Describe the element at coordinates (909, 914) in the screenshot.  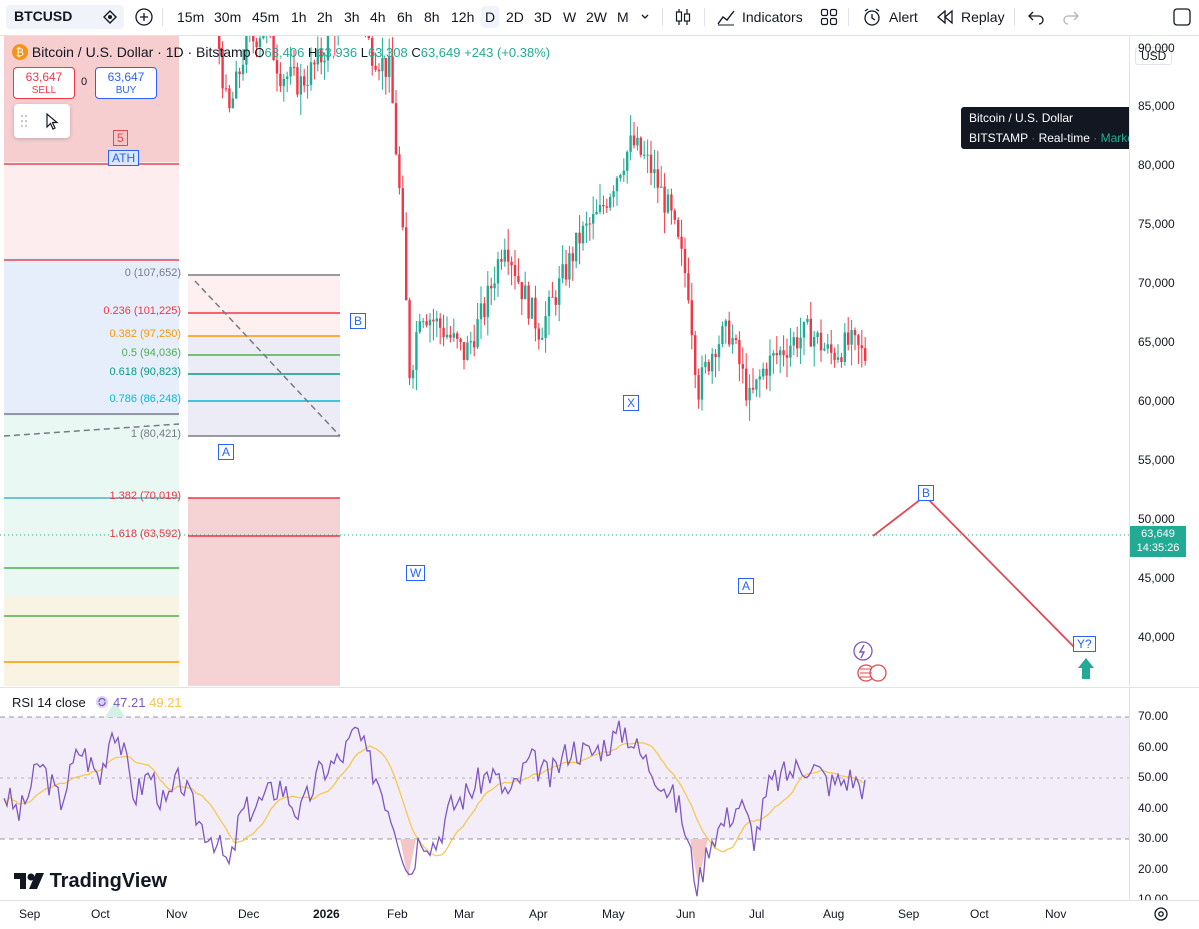
I see `time-tick: Sep` at that location.